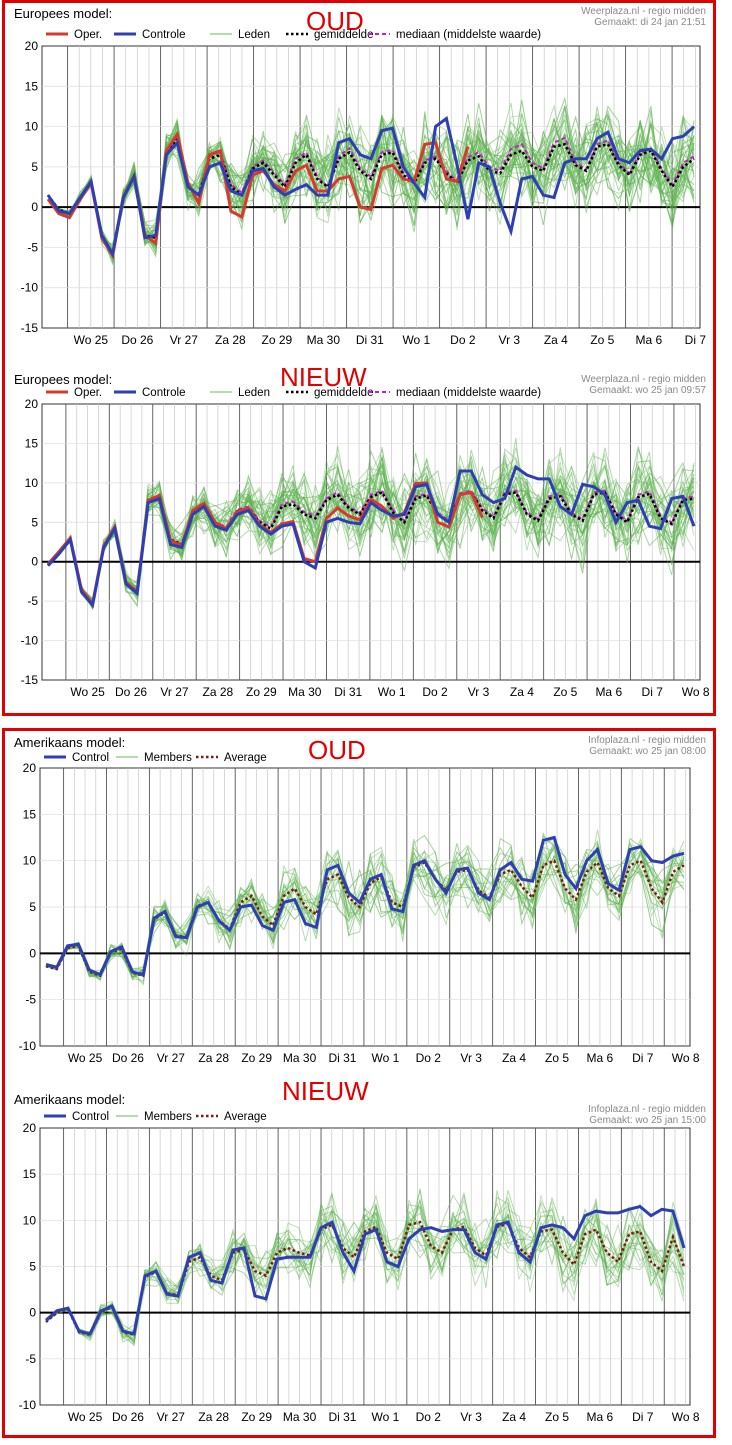 This screenshot has height=1445, width=732. What do you see at coordinates (370, 197) in the screenshot?
I see `mean-line` at bounding box center [370, 197].